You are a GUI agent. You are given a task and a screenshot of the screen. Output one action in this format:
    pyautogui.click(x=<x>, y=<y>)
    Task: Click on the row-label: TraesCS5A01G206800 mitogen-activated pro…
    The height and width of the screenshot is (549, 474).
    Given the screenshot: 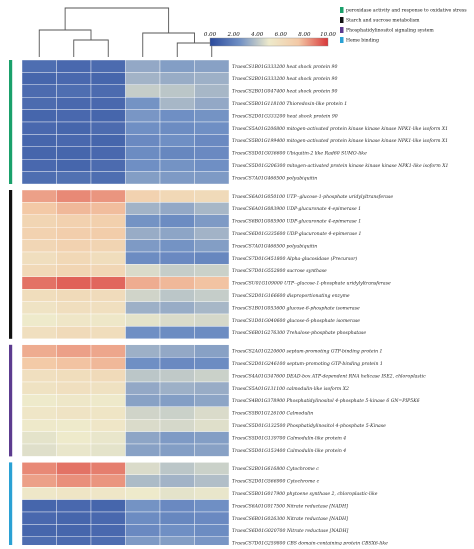 What is the action you would take?
    pyautogui.click(x=340, y=129)
    